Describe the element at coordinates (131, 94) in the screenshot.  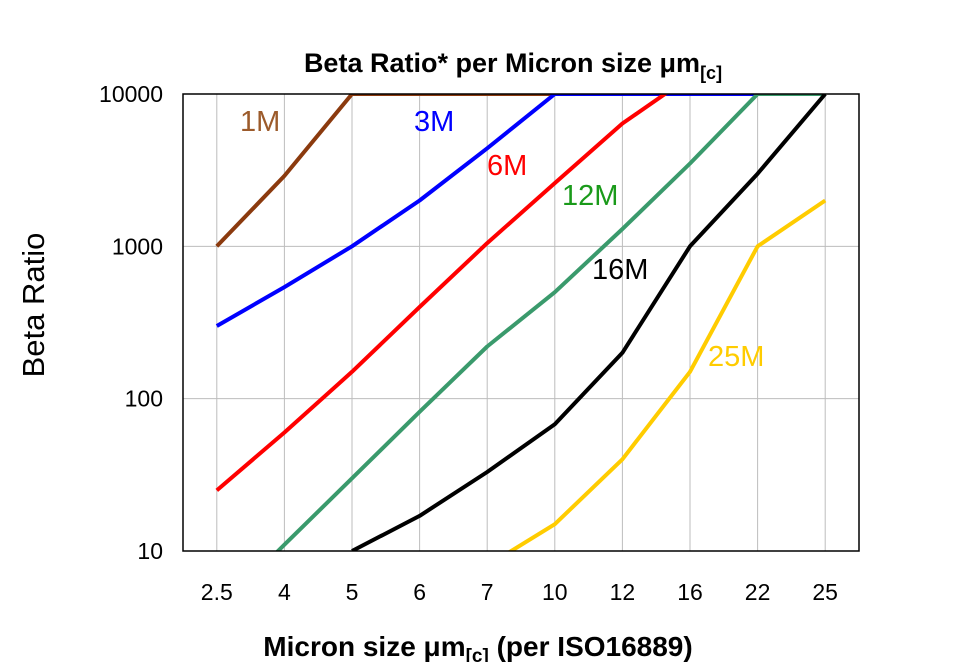
I see `y-tick-label: 10000` at that location.